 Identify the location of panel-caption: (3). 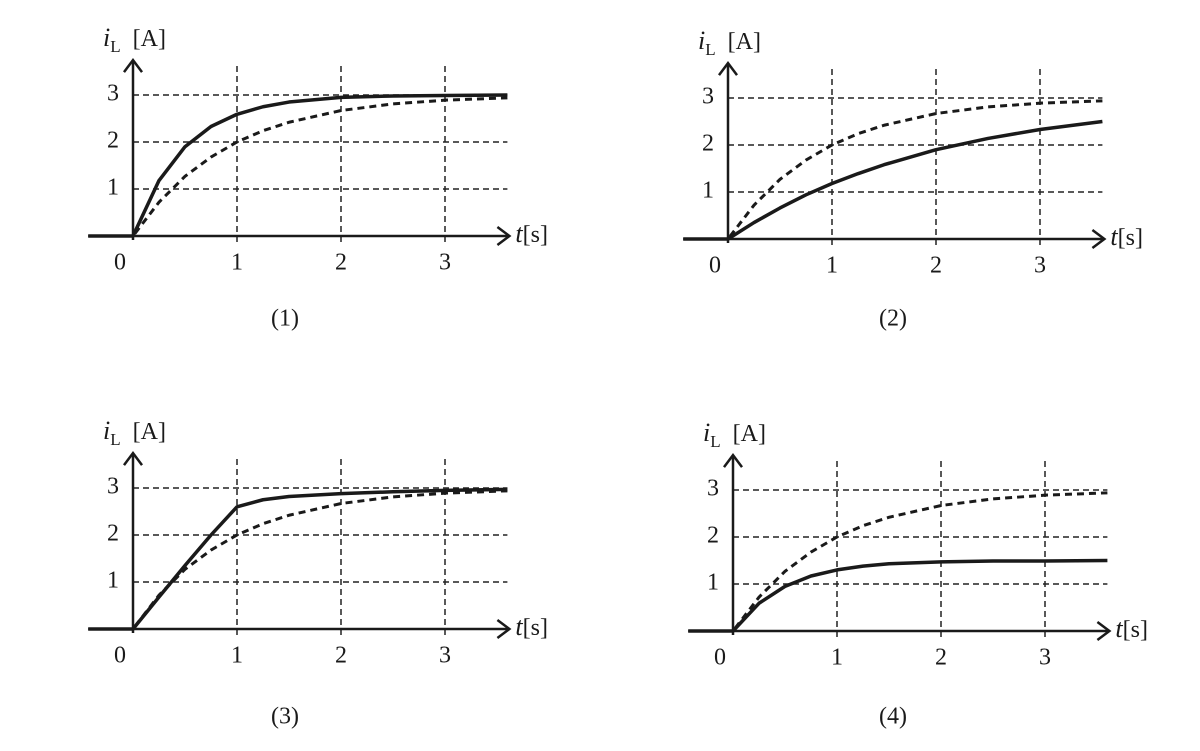
(285, 717).